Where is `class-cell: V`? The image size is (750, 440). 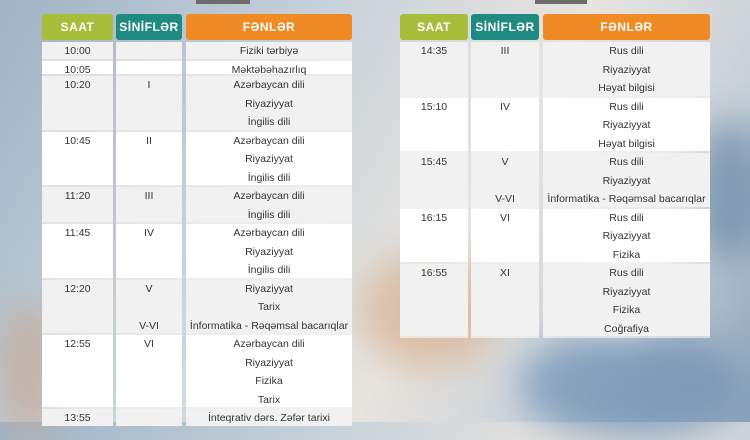
class-cell: V is located at coordinates (505, 162).